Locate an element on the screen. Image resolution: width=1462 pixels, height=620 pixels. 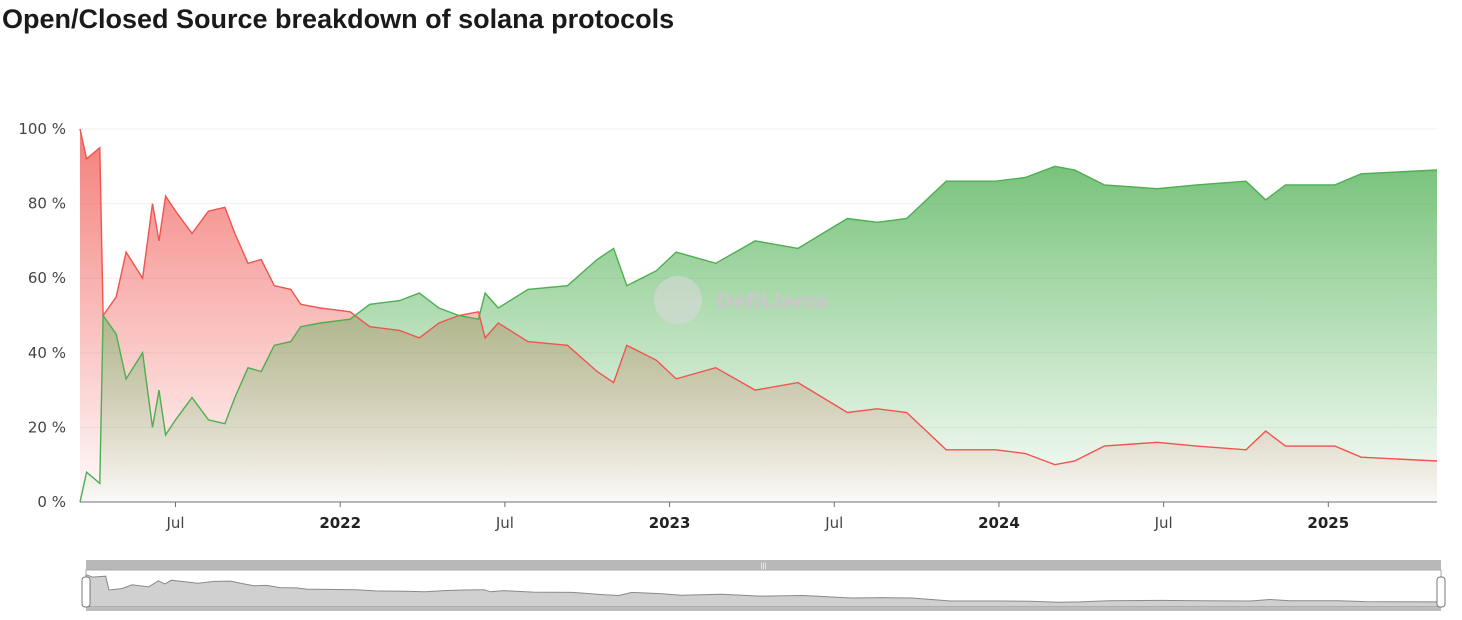
slider-top-bar is located at coordinates (763, 565).